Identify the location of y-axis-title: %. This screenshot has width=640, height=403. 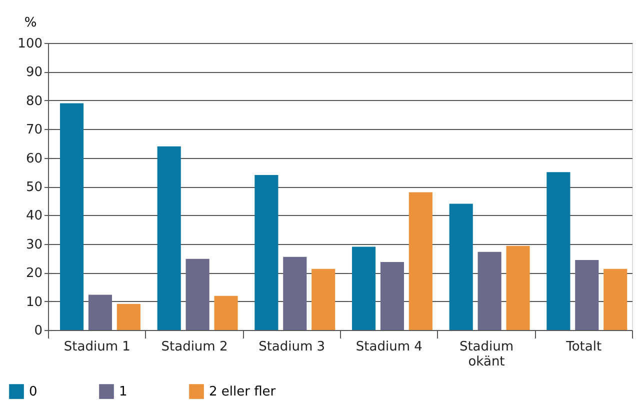
(30, 23).